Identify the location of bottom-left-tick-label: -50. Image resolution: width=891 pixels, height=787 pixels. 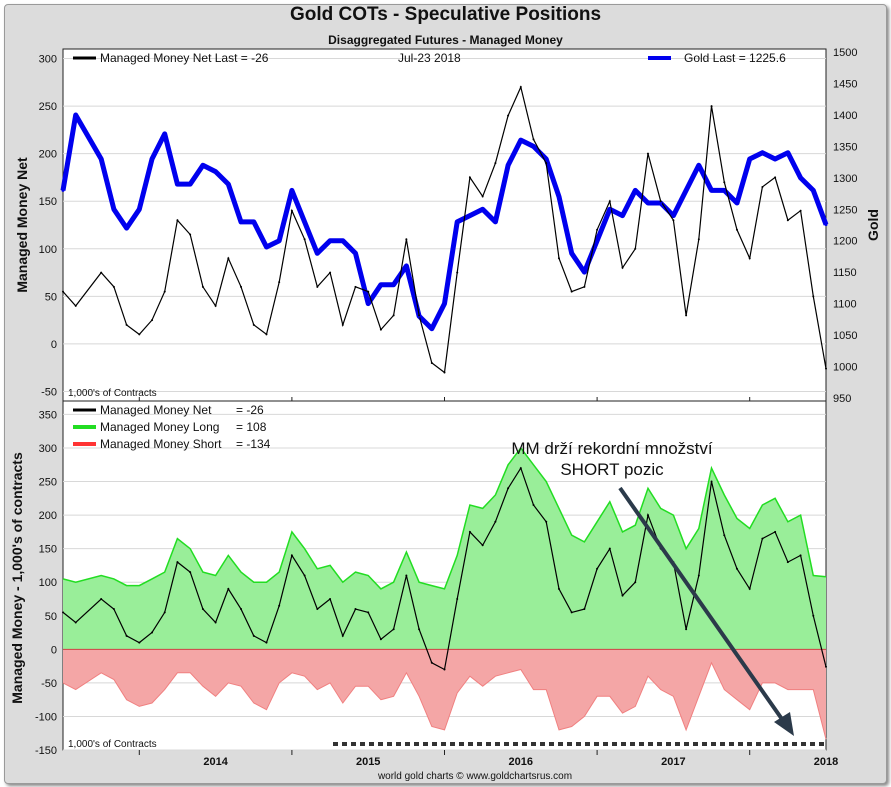
(49, 684).